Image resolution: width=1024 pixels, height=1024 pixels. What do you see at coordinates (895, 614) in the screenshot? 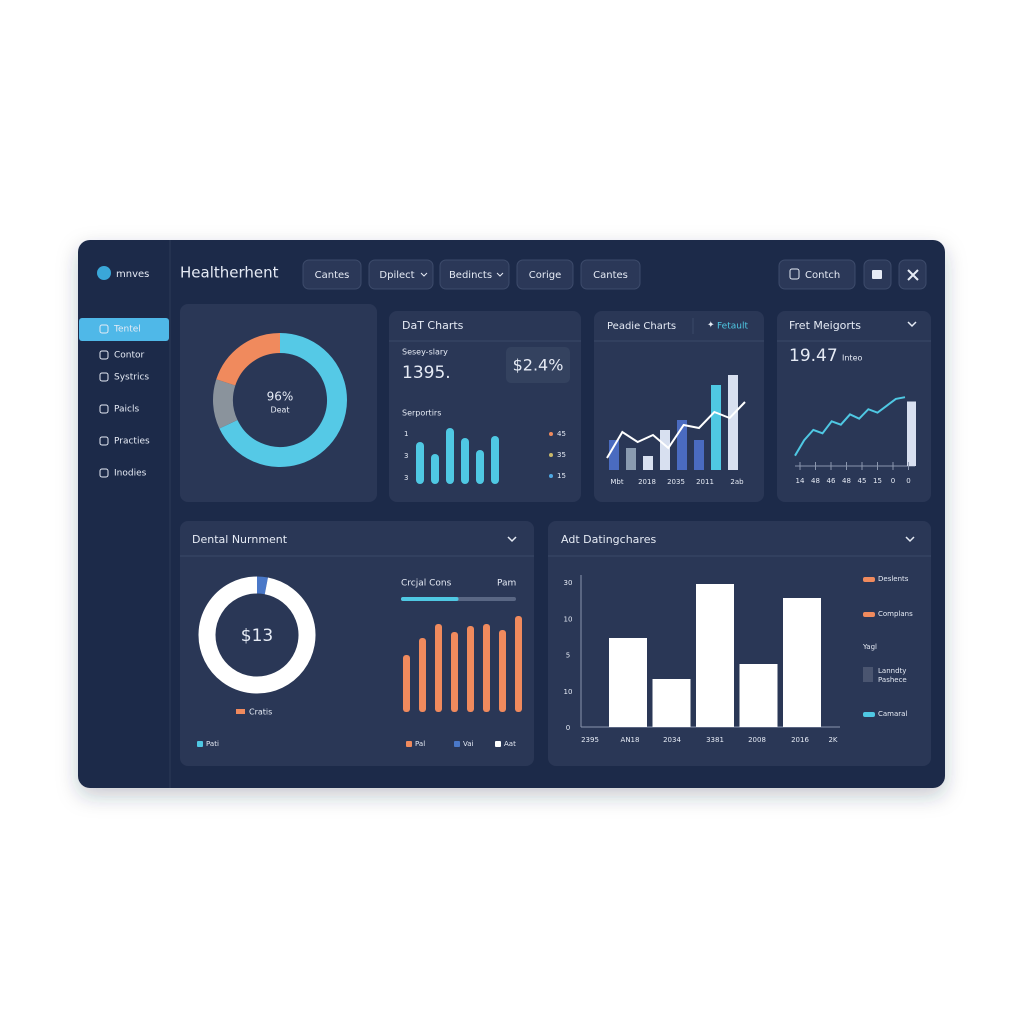
I see `legend-label: Complans` at bounding box center [895, 614].